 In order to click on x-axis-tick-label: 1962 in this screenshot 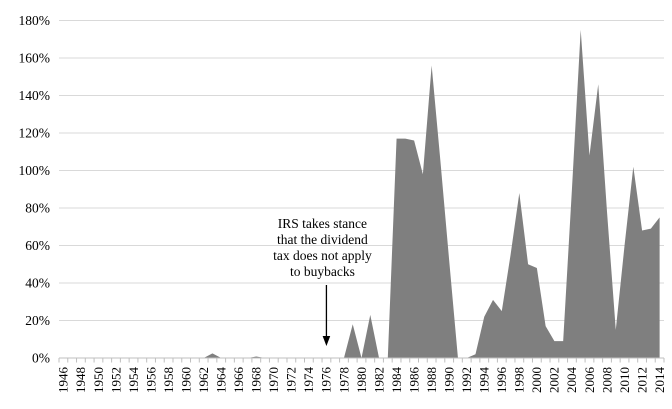, I will do `click(203, 380)`.